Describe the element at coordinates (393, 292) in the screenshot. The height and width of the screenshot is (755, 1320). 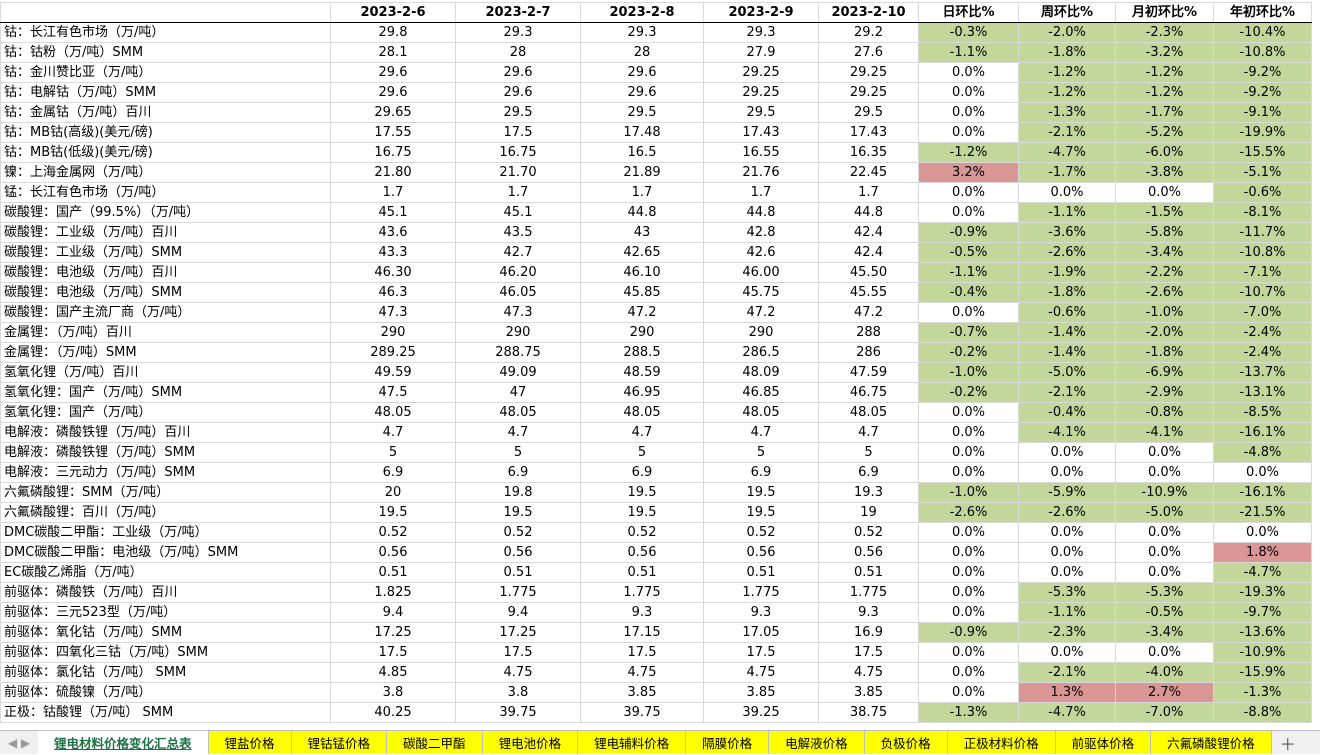
I see `price-cell: 46.3` at that location.